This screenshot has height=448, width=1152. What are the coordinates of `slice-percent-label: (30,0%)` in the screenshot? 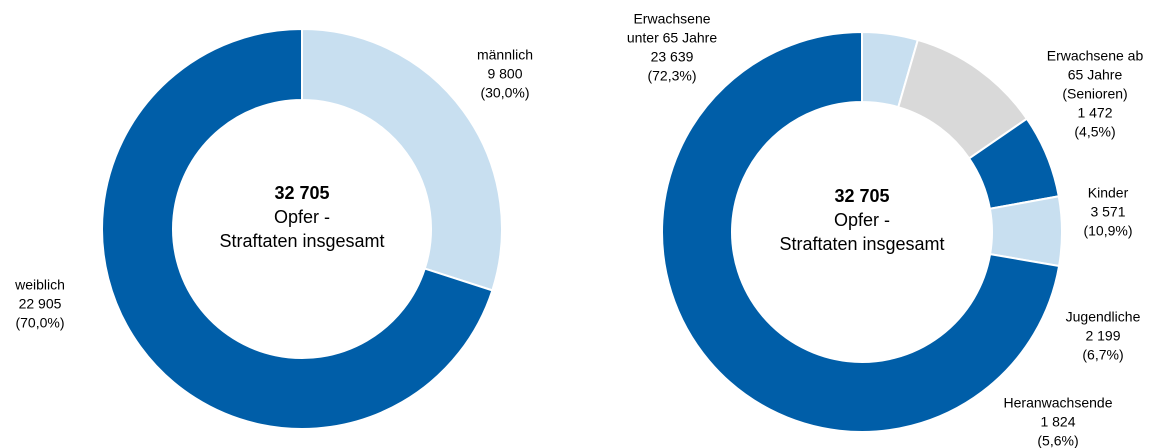 It's located at (504, 93).